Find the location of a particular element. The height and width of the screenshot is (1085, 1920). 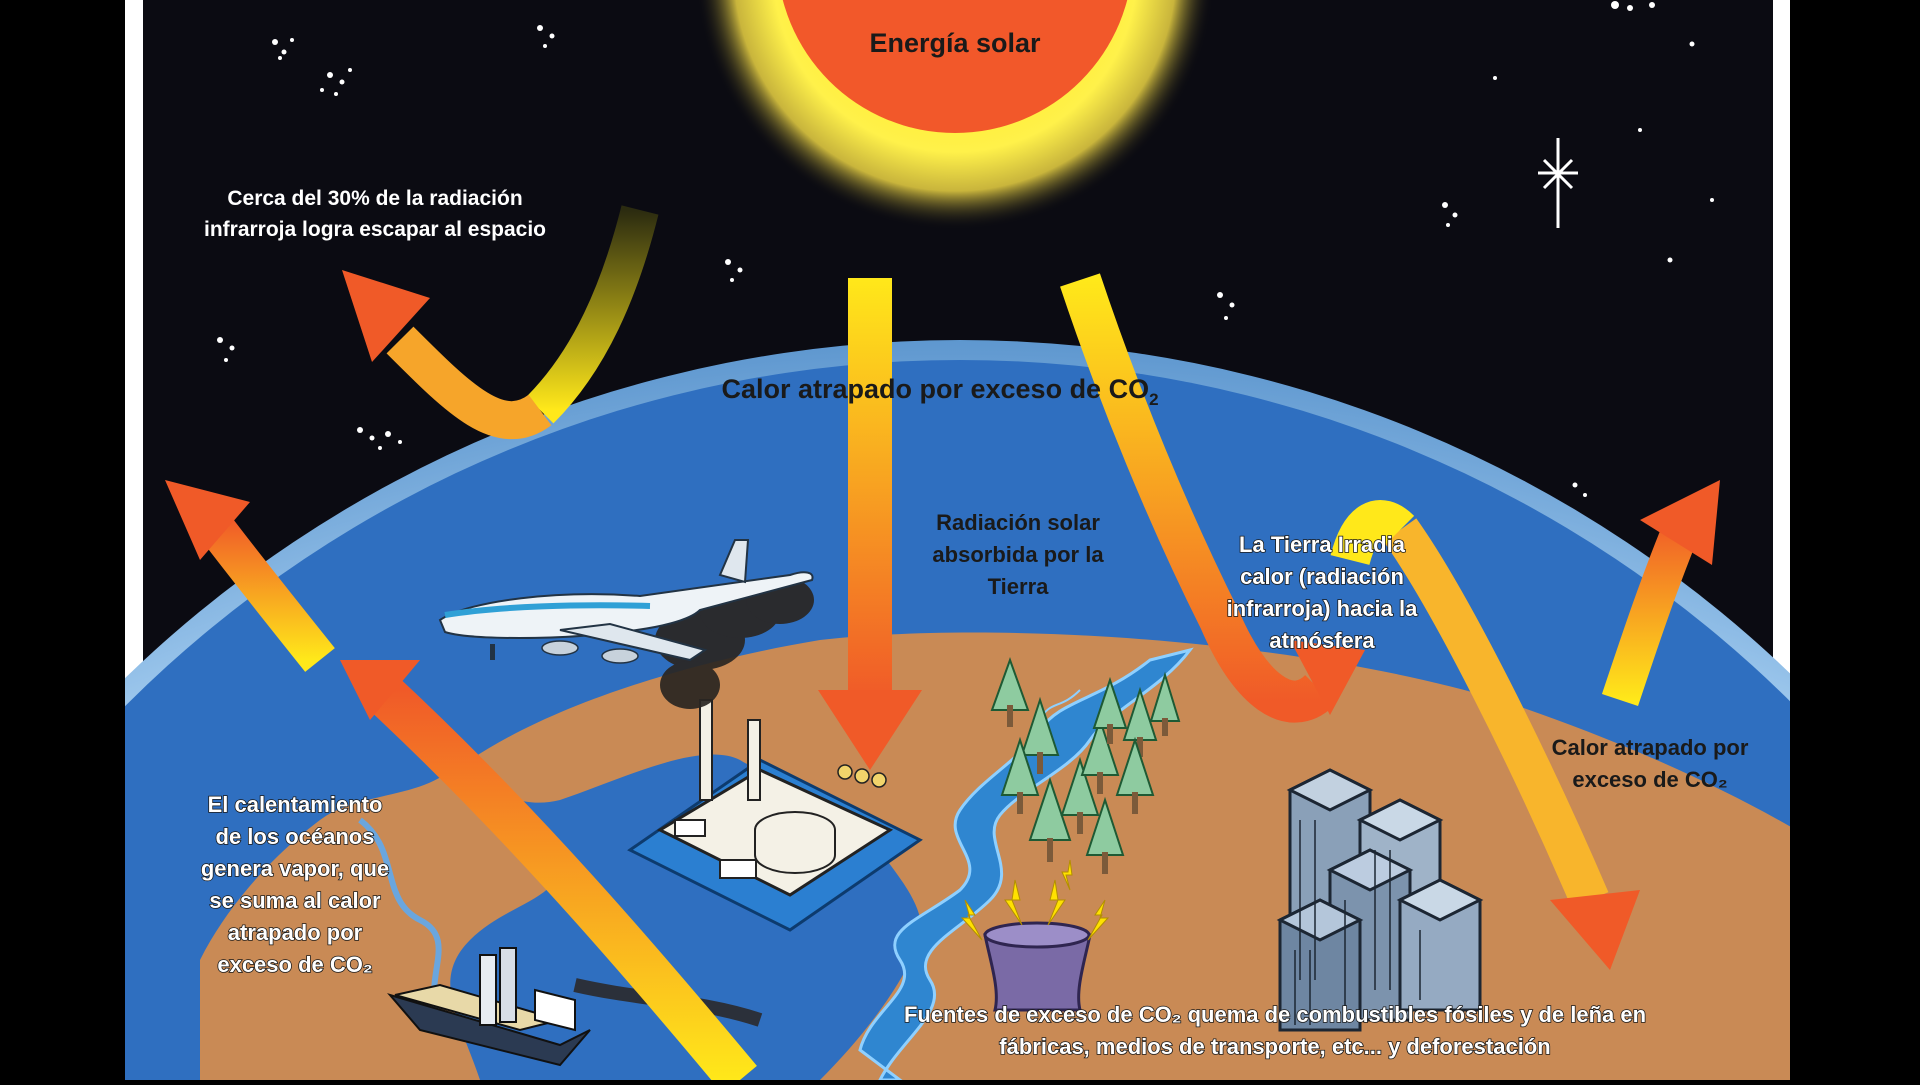

trapped-top-label-main: Calor atrapado por exceso de CO is located at coordinates (935, 389).